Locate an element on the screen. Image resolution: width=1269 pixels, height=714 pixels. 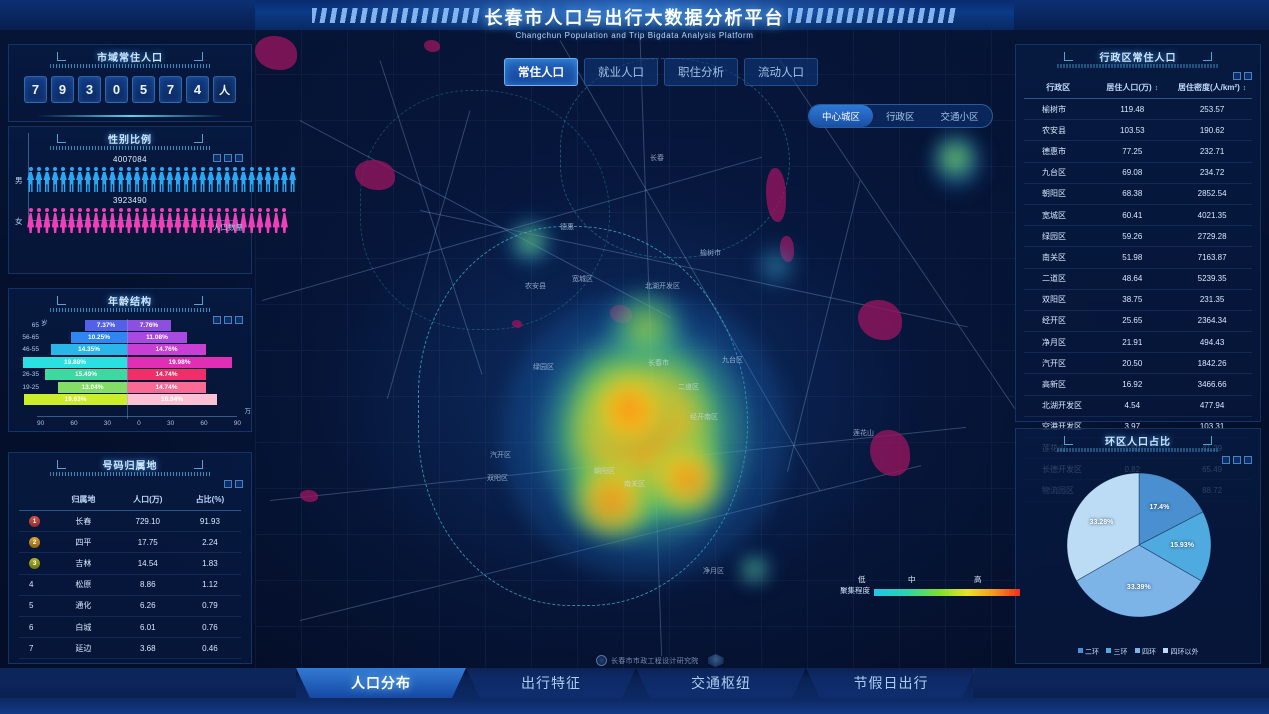
pyramid-male-bar: 19.63% is located at coordinates (75, 400).